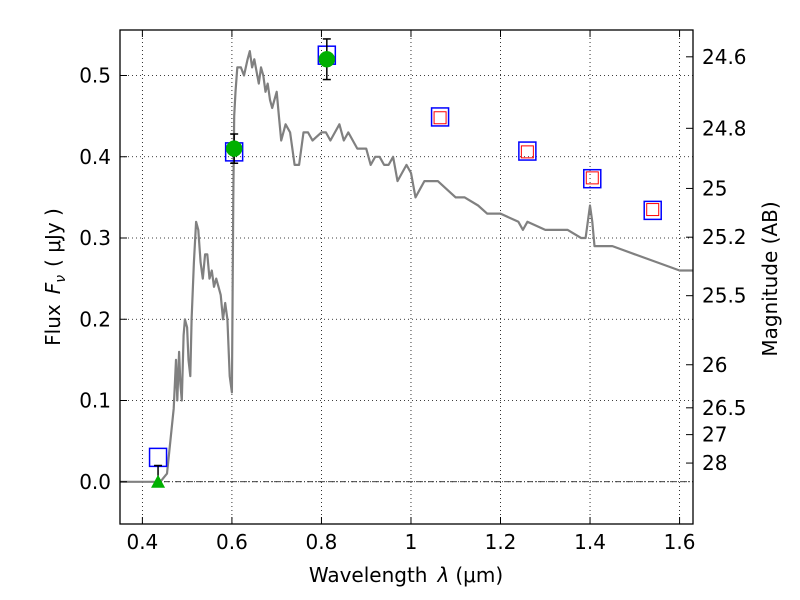 The height and width of the screenshot is (600, 800). I want to click on y2-tick-label: 24.6, so click(724, 57).